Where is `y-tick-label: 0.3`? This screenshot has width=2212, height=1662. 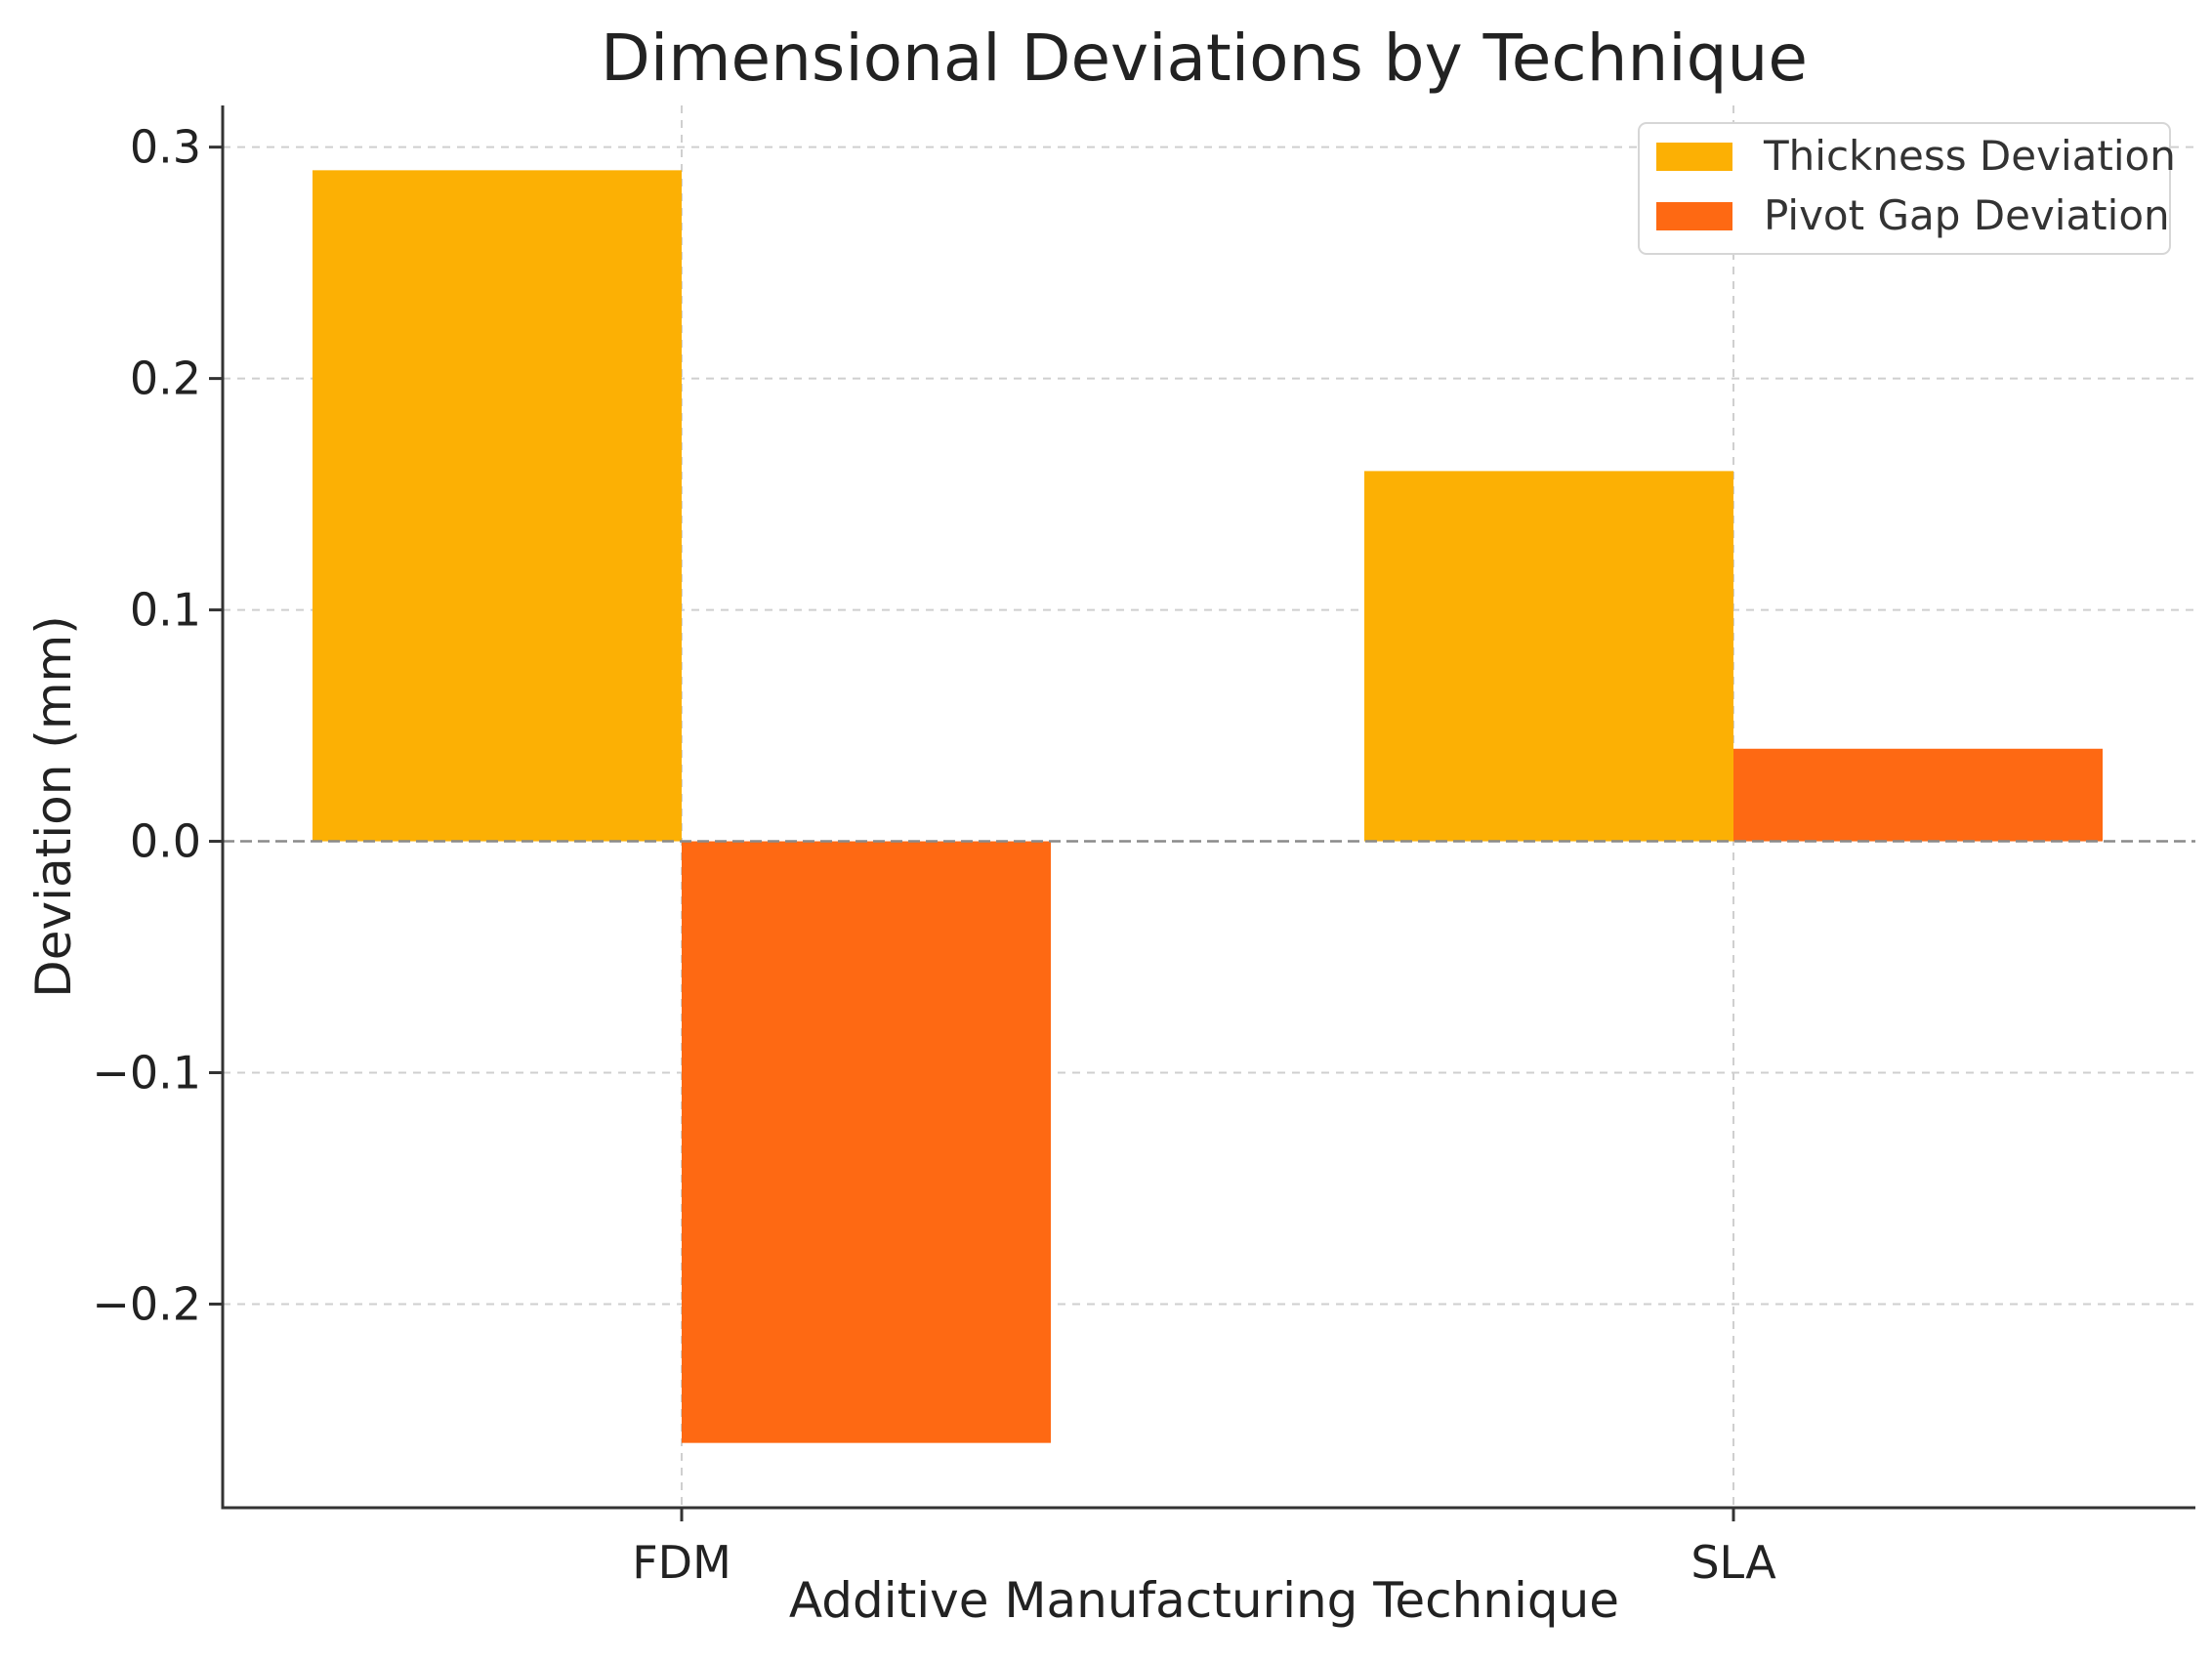 y-tick-label: 0.3 is located at coordinates (165, 148).